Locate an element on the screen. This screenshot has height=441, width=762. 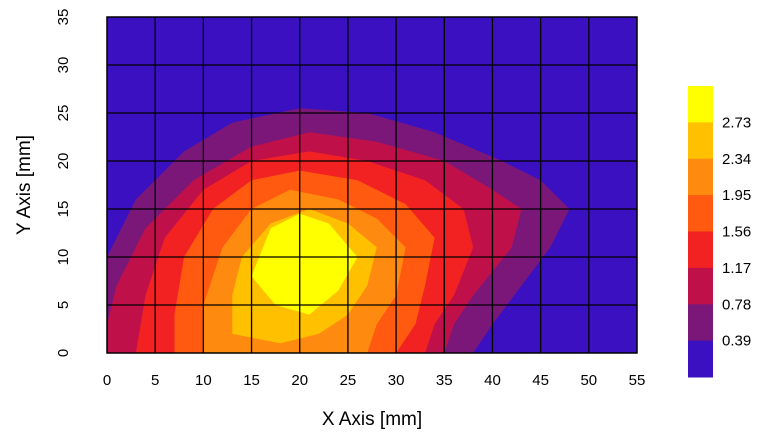
colorbar-label: 1.17 is located at coordinates (736, 268).